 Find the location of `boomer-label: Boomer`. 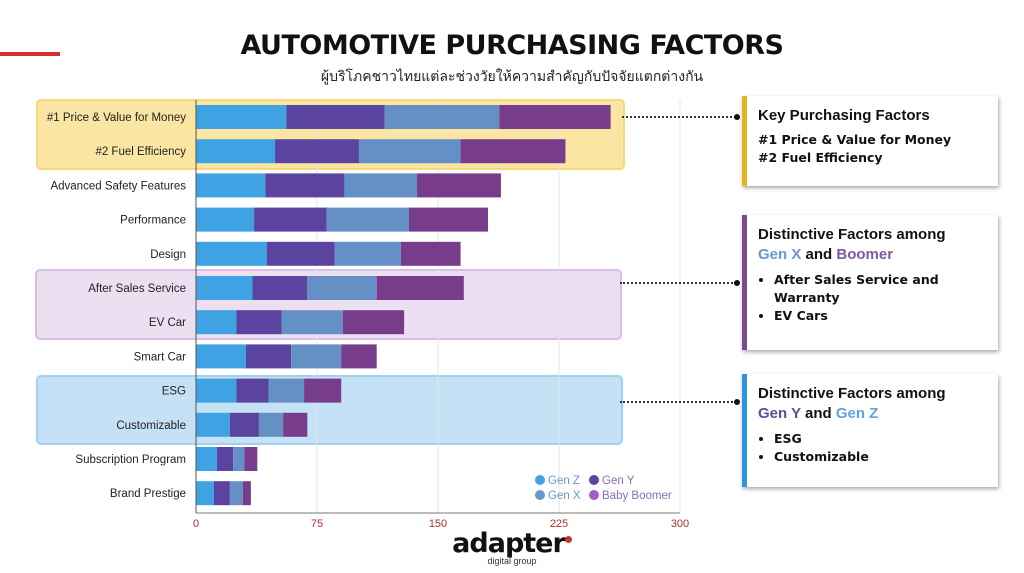

boomer-label: Boomer is located at coordinates (865, 254).